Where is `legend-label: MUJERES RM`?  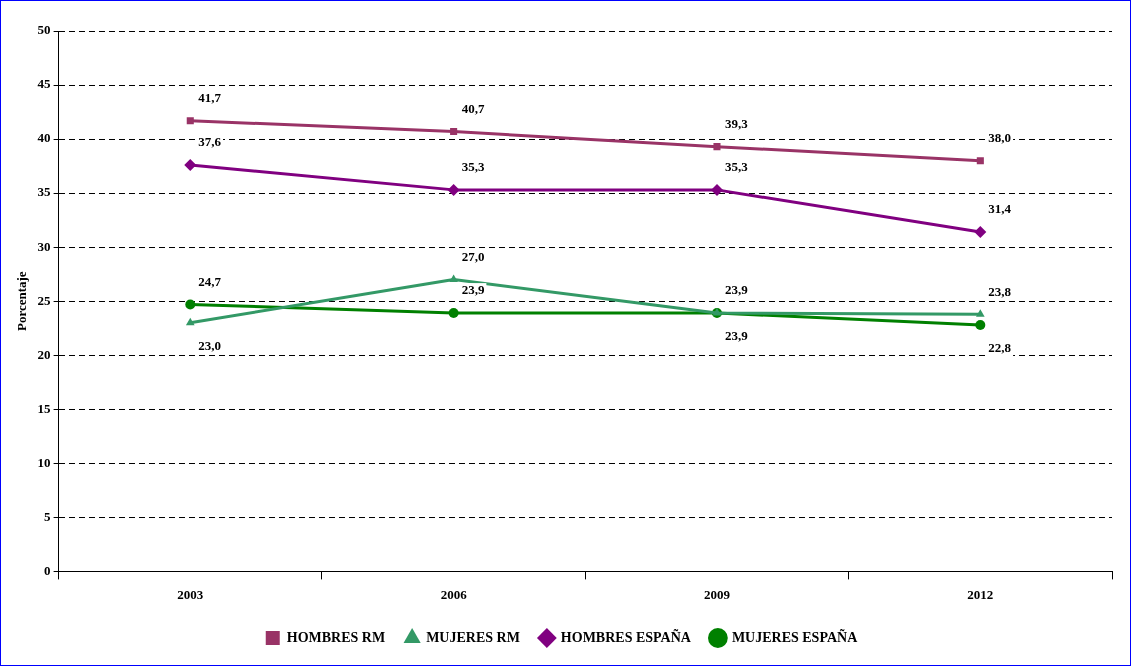 legend-label: MUJERES RM is located at coordinates (473, 637).